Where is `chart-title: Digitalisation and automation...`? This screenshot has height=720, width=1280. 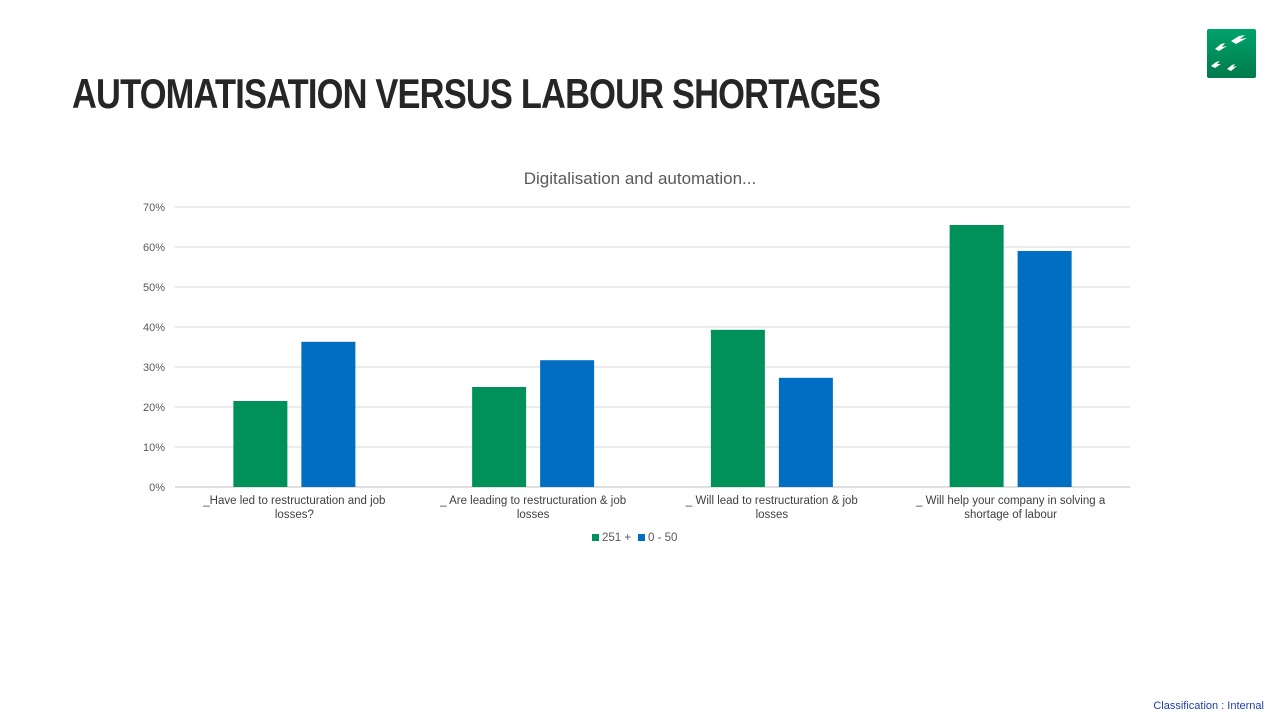 chart-title: Digitalisation and automation... is located at coordinates (640, 178).